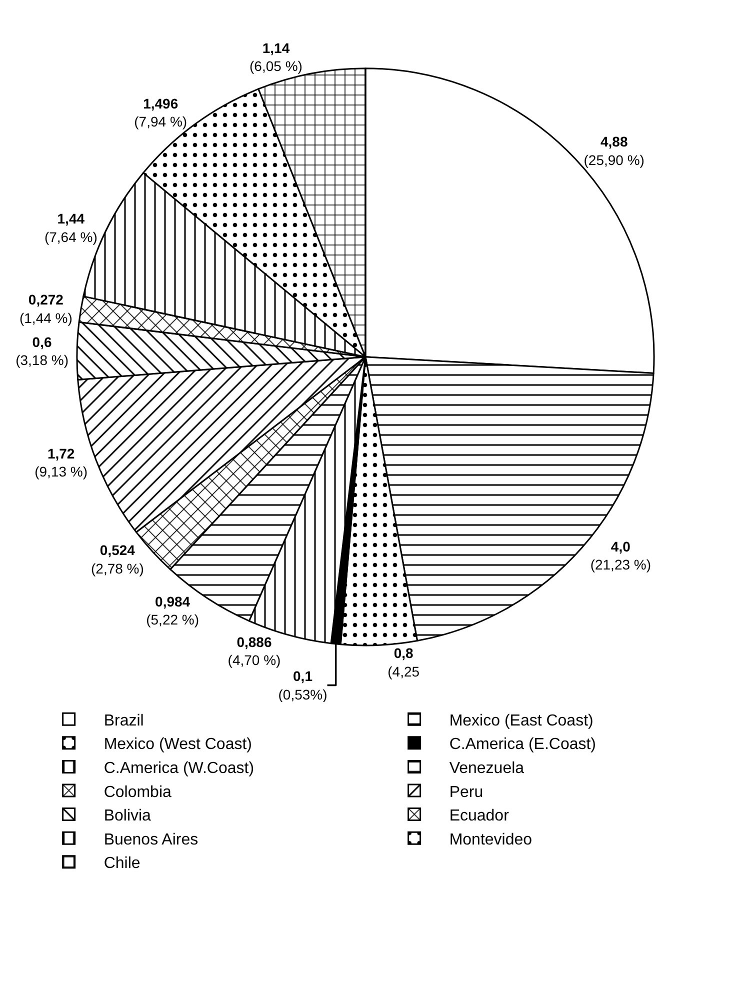 The height and width of the screenshot is (996, 731). Describe the element at coordinates (254, 651) in the screenshot. I see `data-label: 0,886 (4,70 %)` at that location.